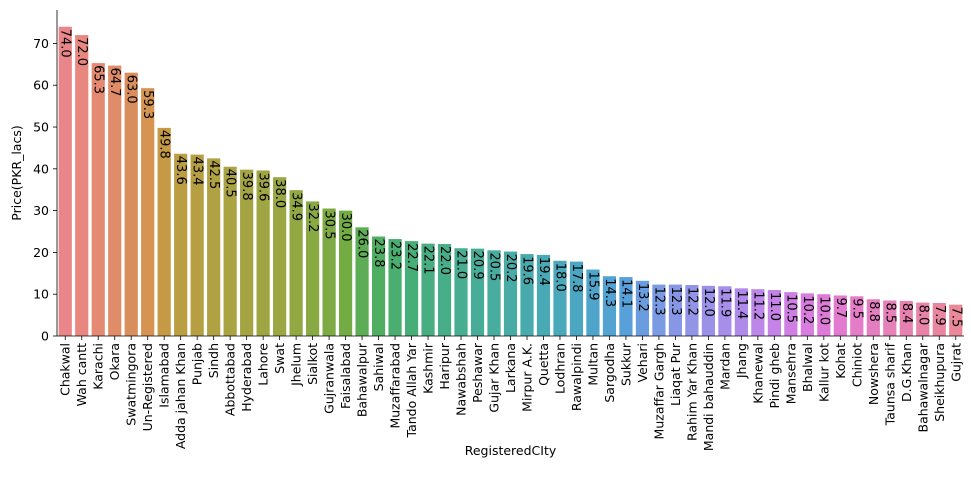  I want to click on bar-value-label: 30.0, so click(345, 227).